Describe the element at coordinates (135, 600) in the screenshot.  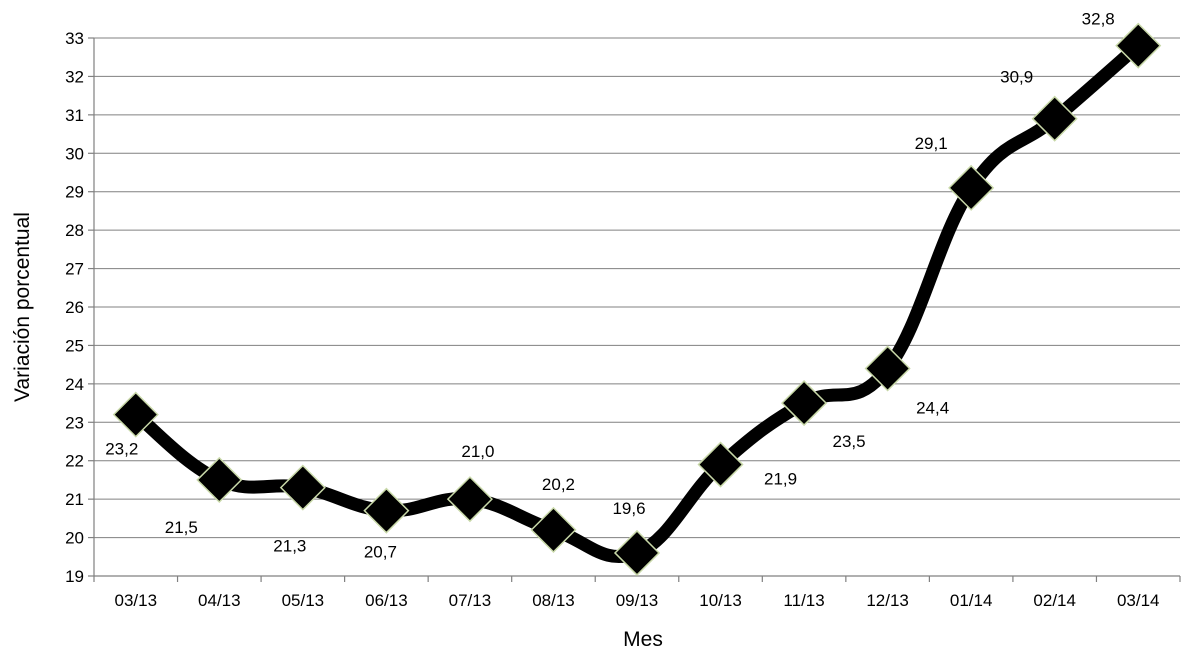
I see `x-tick-label: 03/13` at that location.